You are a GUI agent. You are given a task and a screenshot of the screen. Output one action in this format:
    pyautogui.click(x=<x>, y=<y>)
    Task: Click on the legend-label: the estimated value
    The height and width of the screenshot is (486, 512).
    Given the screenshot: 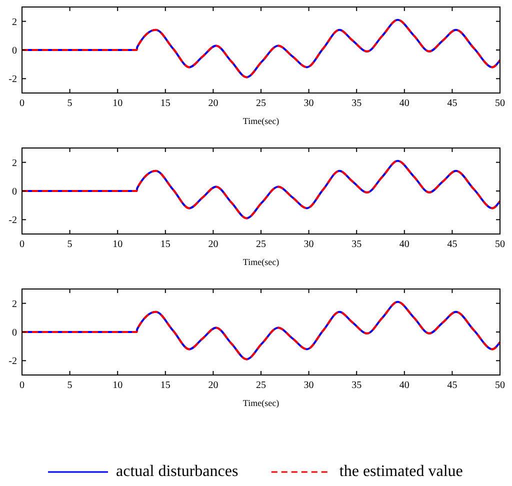 What is the action you would take?
    pyautogui.click(x=401, y=471)
    